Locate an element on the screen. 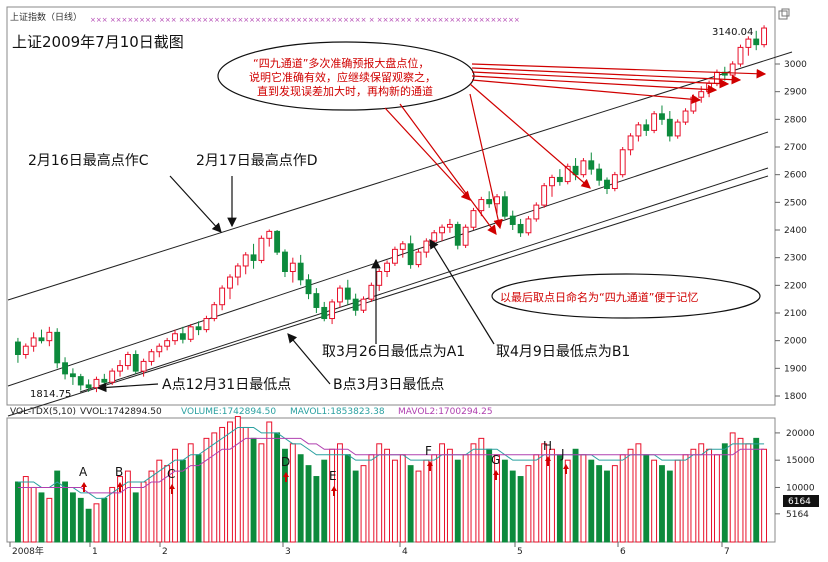 The width and height of the screenshot is (828, 562). volume-marker-f: F is located at coordinates (428, 451).